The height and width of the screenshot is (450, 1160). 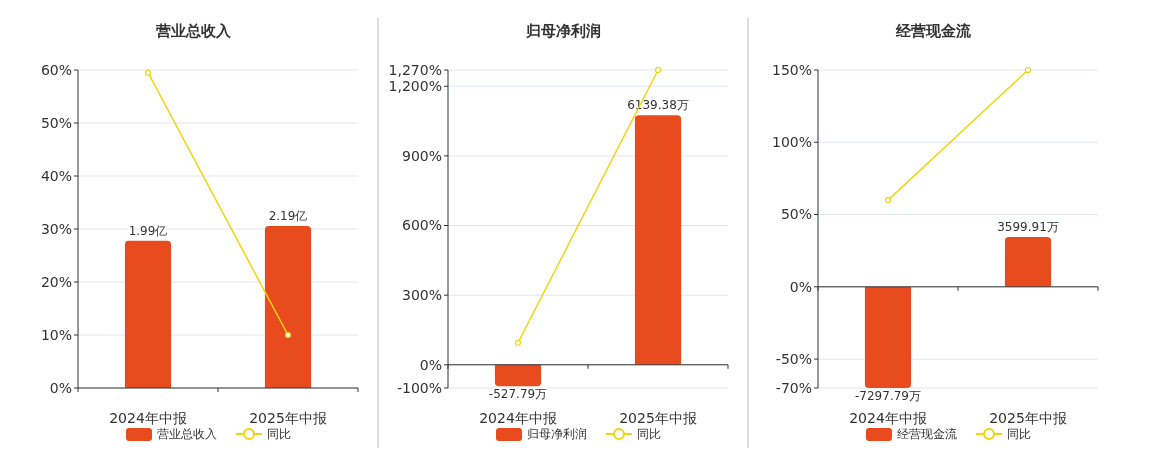 What do you see at coordinates (421, 295) in the screenshot?
I see `text: 300%` at bounding box center [421, 295].